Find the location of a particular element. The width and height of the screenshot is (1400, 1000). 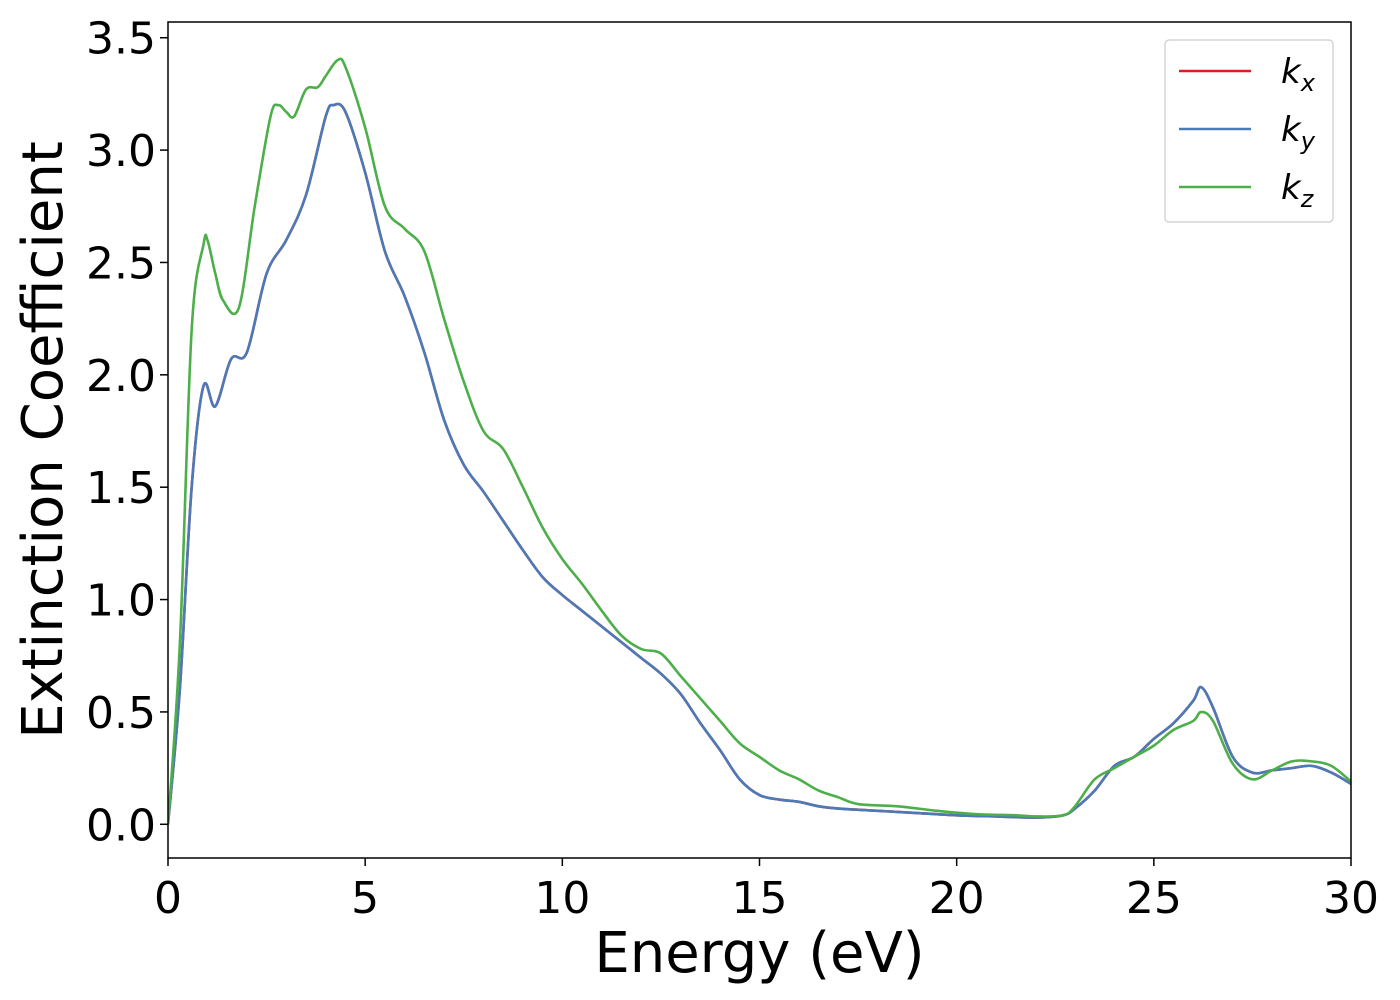

legend-item-kz: kz is located at coordinates (1247, 190).